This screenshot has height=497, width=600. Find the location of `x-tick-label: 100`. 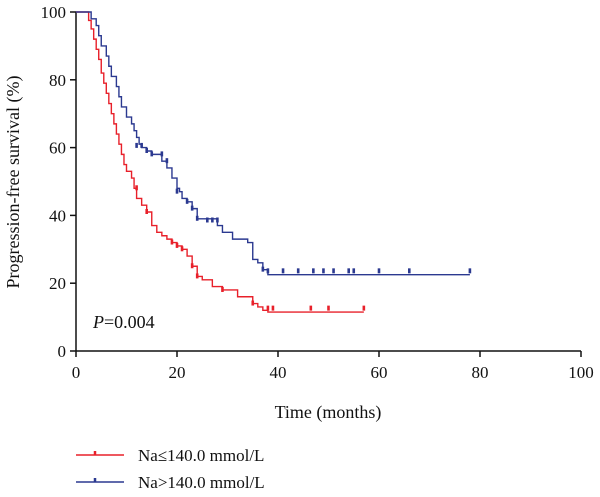

x-tick-label: 100 is located at coordinates (581, 372).